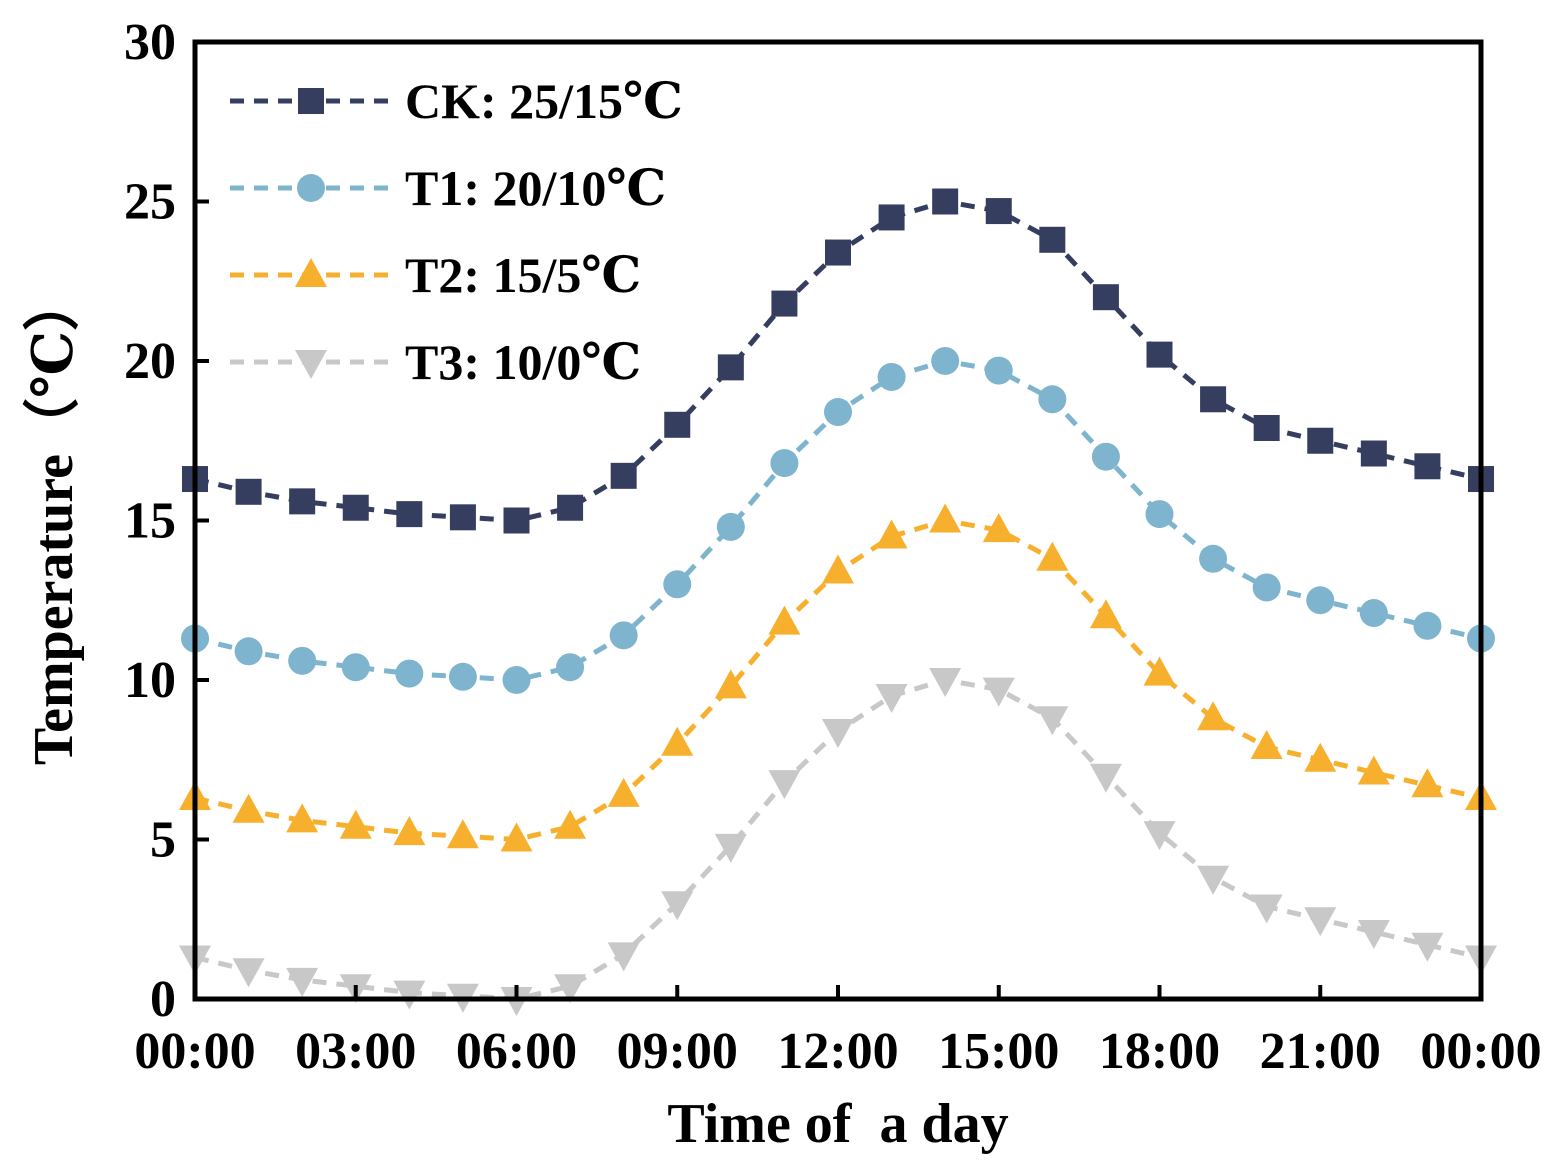 The image size is (1564, 1175). What do you see at coordinates (448, 188) in the screenshot?
I see `legend-item: T1: 20/10℃` at bounding box center [448, 188].